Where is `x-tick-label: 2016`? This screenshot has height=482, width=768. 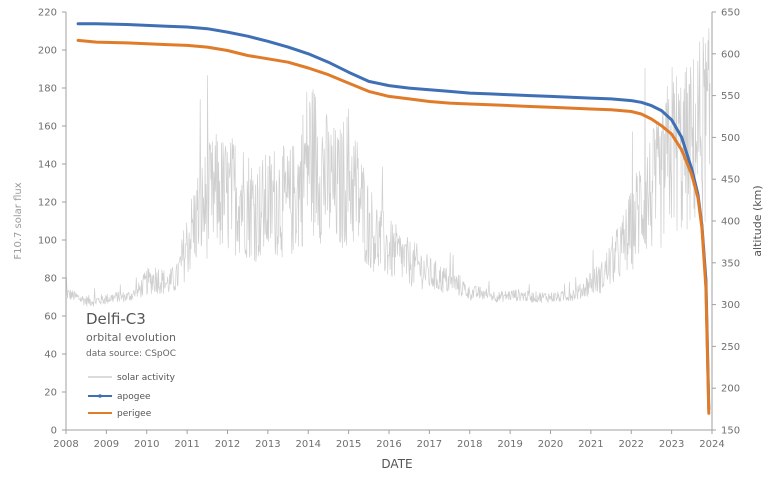
x-tick-label: 2016 is located at coordinates (388, 444).